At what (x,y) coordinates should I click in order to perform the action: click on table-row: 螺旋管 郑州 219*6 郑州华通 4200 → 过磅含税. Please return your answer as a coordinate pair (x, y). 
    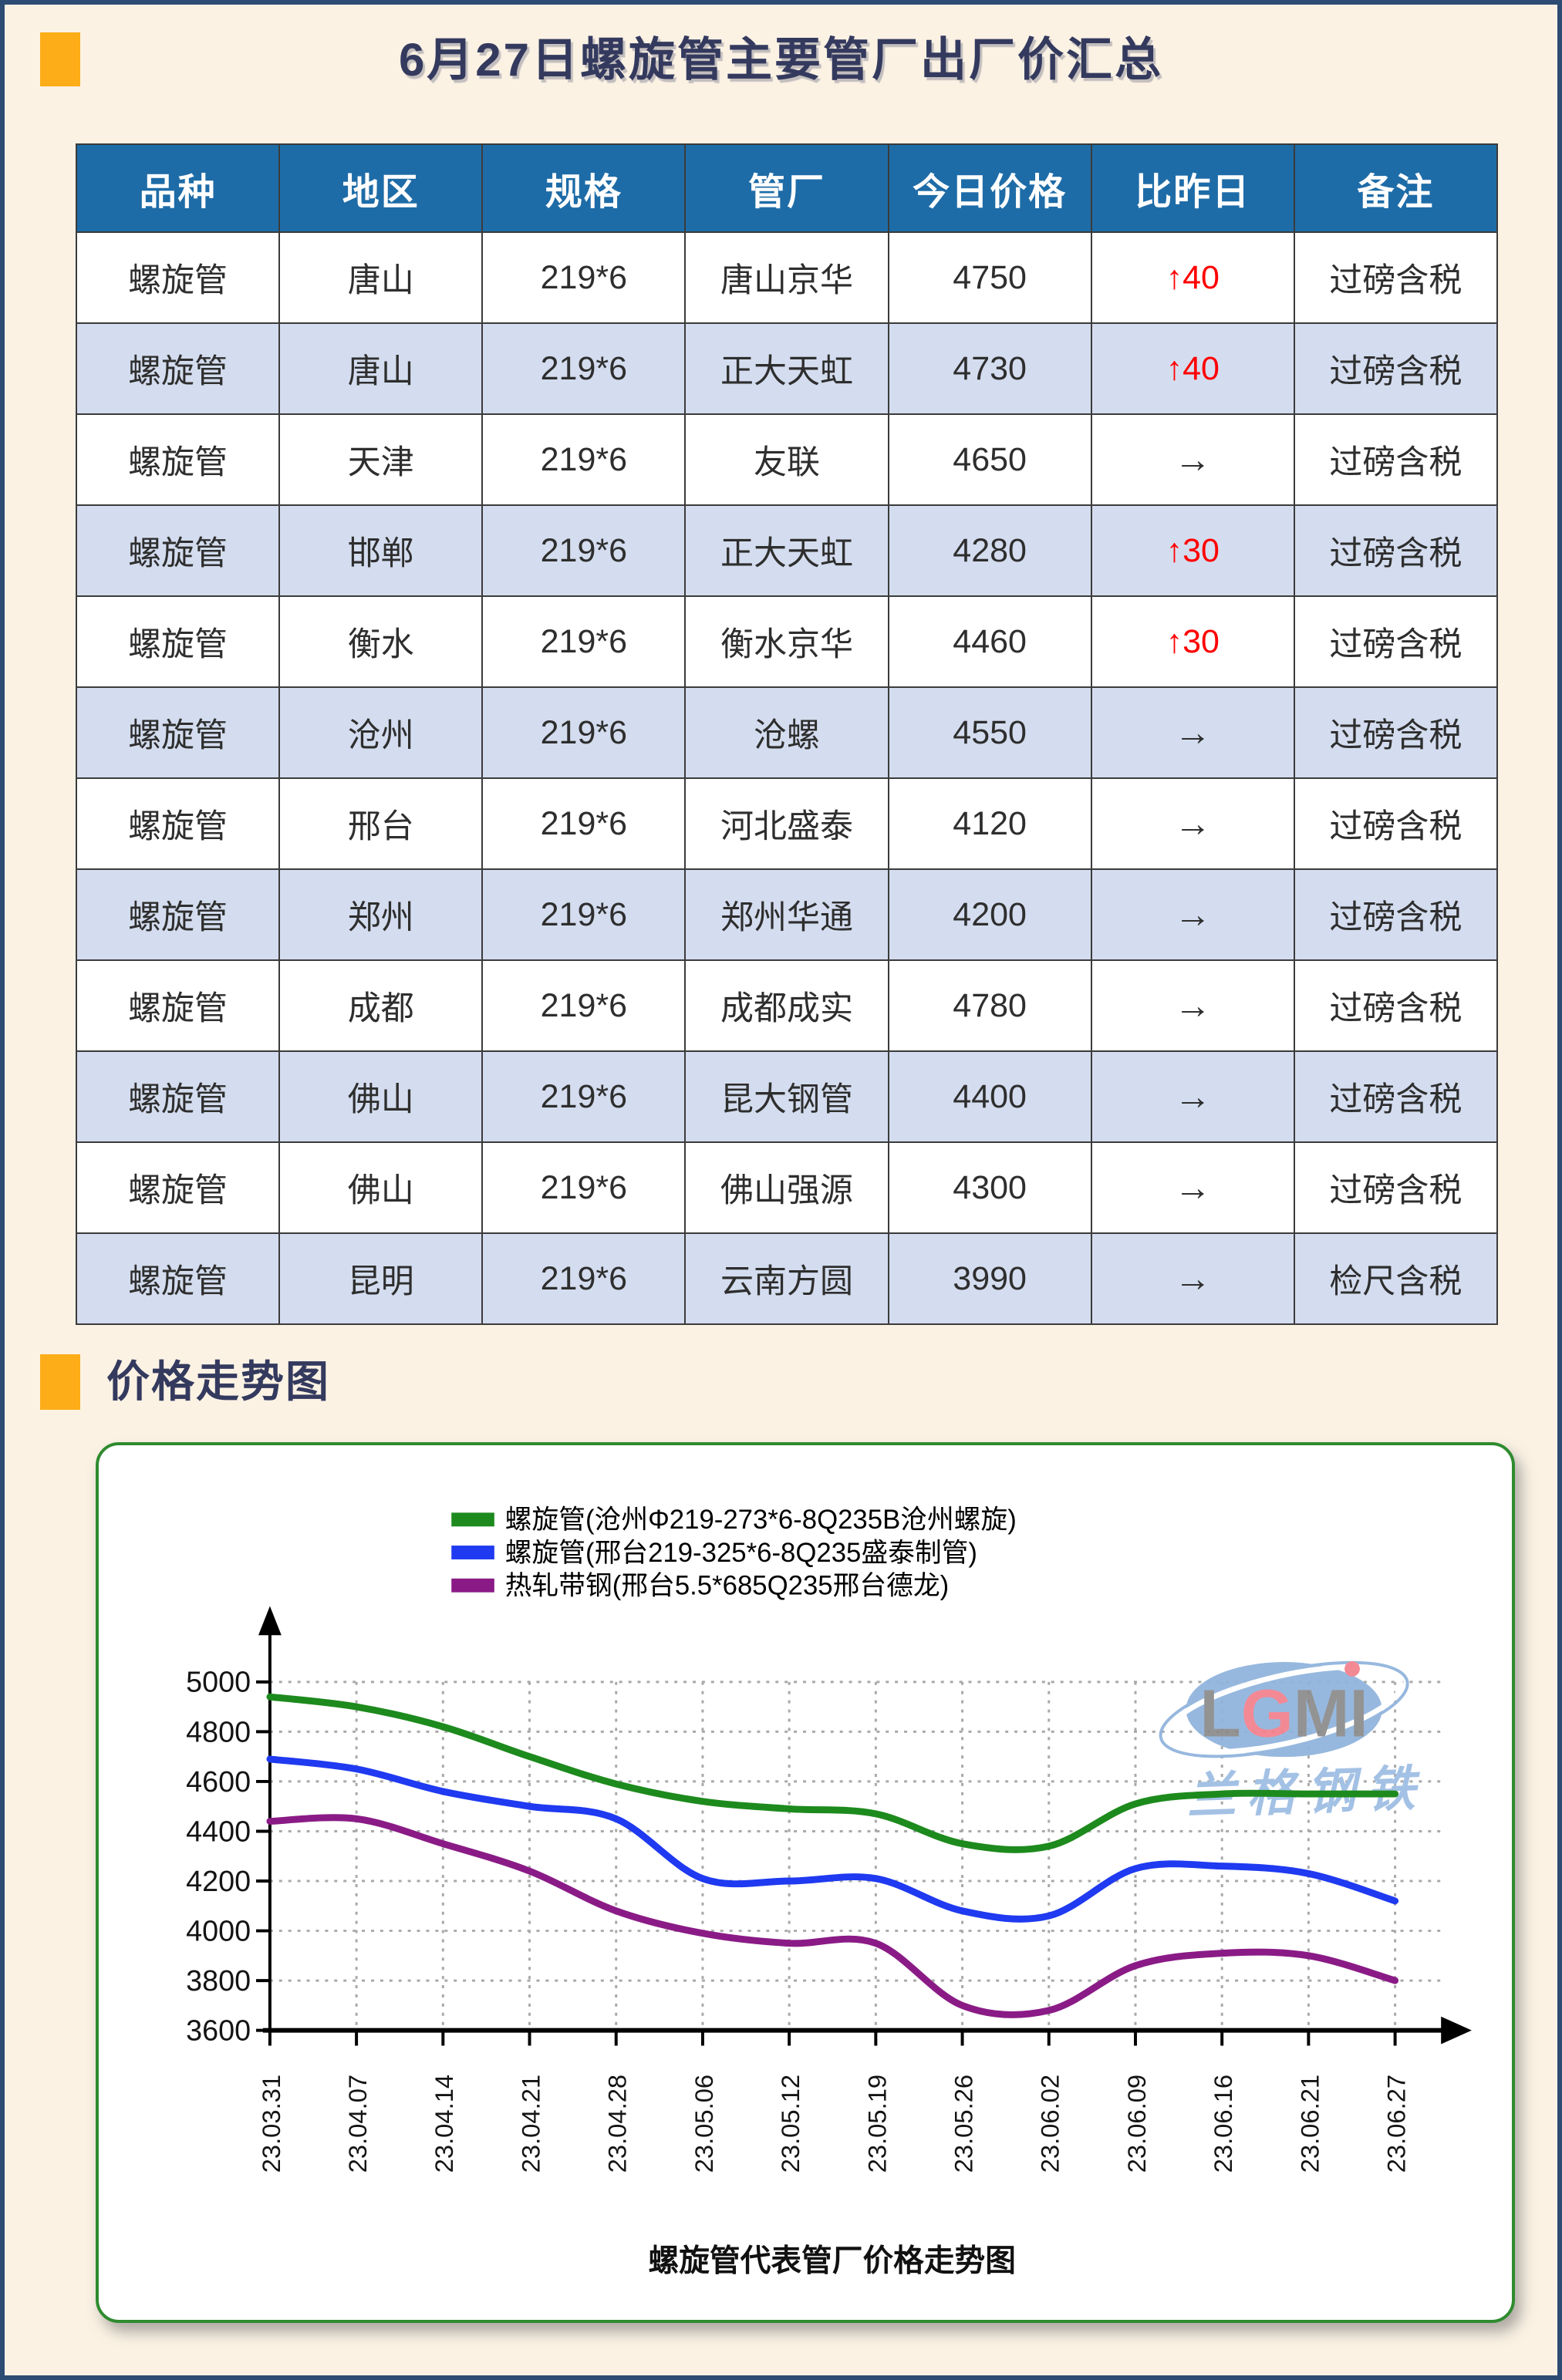
    Looking at the image, I should click on (787, 915).